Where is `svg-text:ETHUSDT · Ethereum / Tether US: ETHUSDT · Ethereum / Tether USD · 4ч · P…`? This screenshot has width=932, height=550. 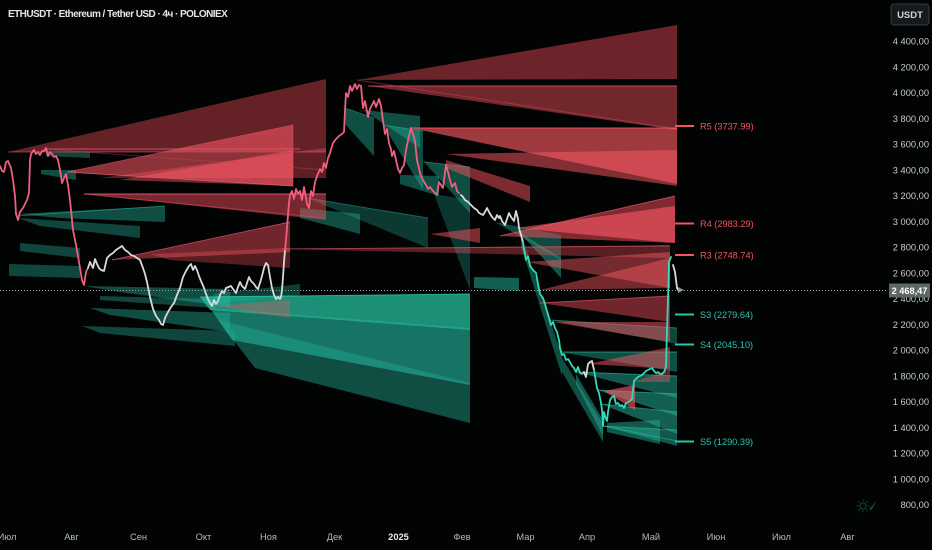 svg-text:ETHUSDT · Ethereum / Tether US: ETHUSDT · Ethereum / Tether USD · 4ч · P… is located at coordinates (118, 14).